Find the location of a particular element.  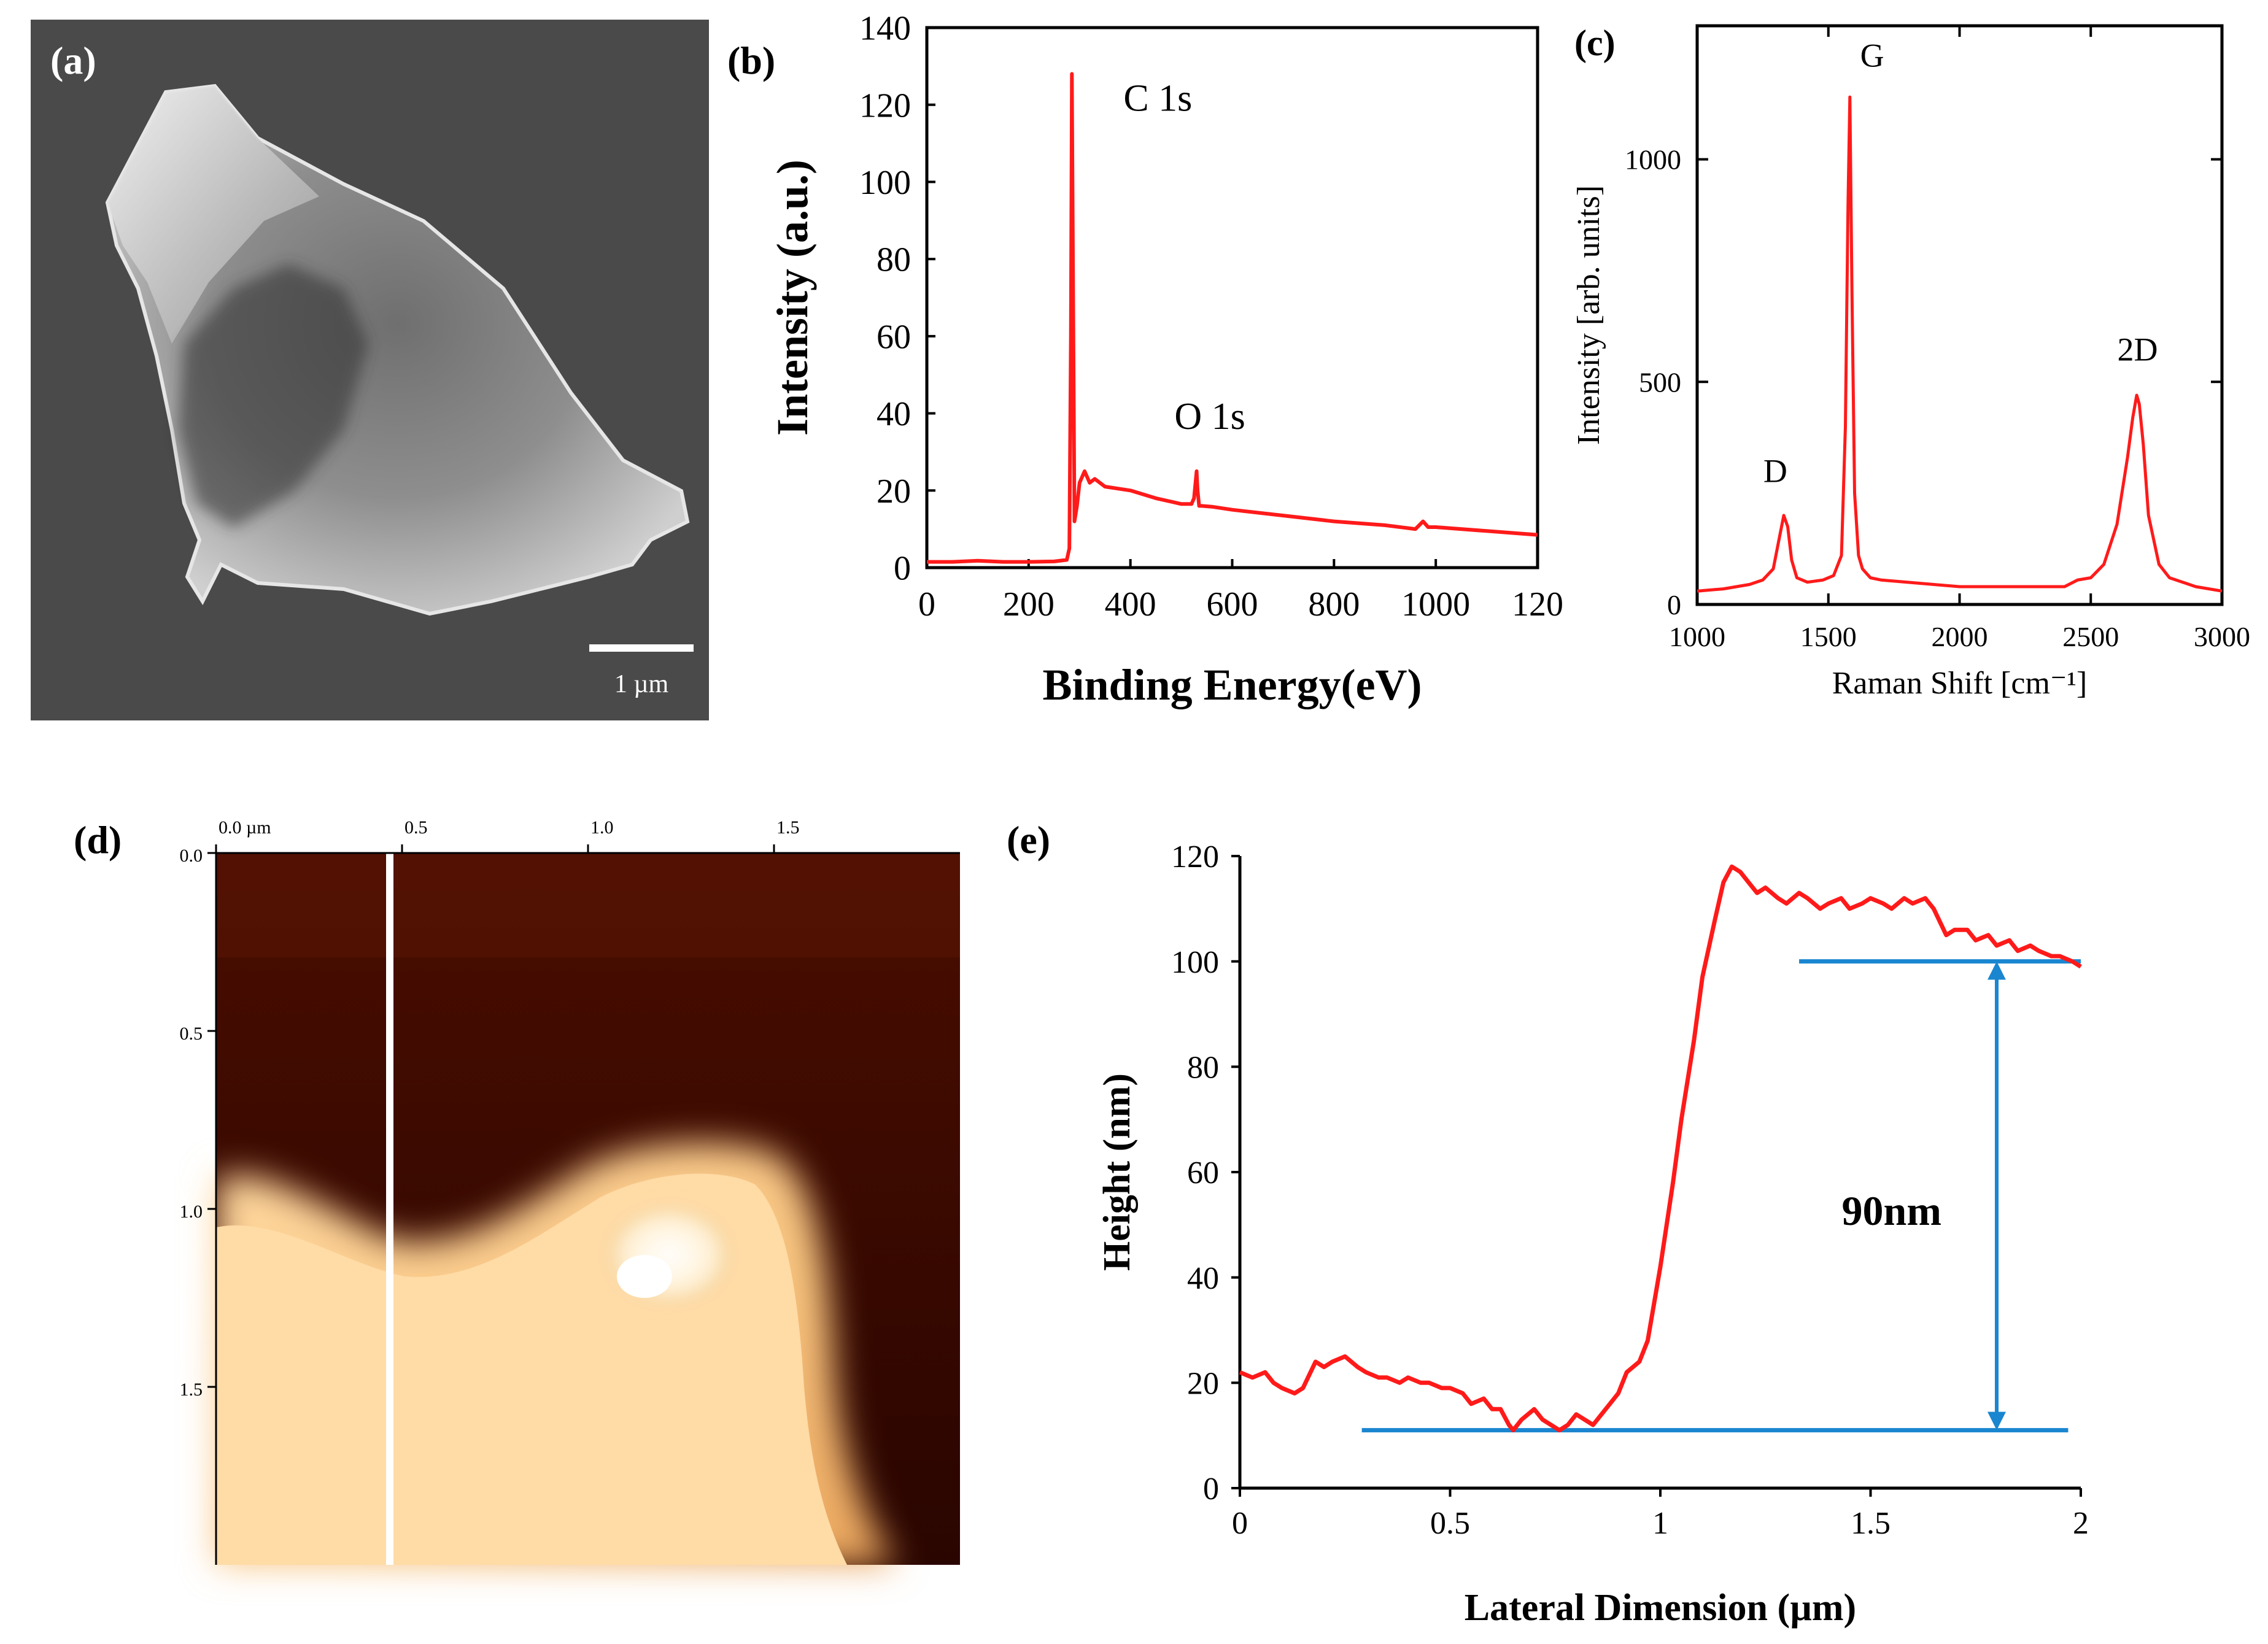

y-axis-label: Height (nm) is located at coordinates (1117, 1172).